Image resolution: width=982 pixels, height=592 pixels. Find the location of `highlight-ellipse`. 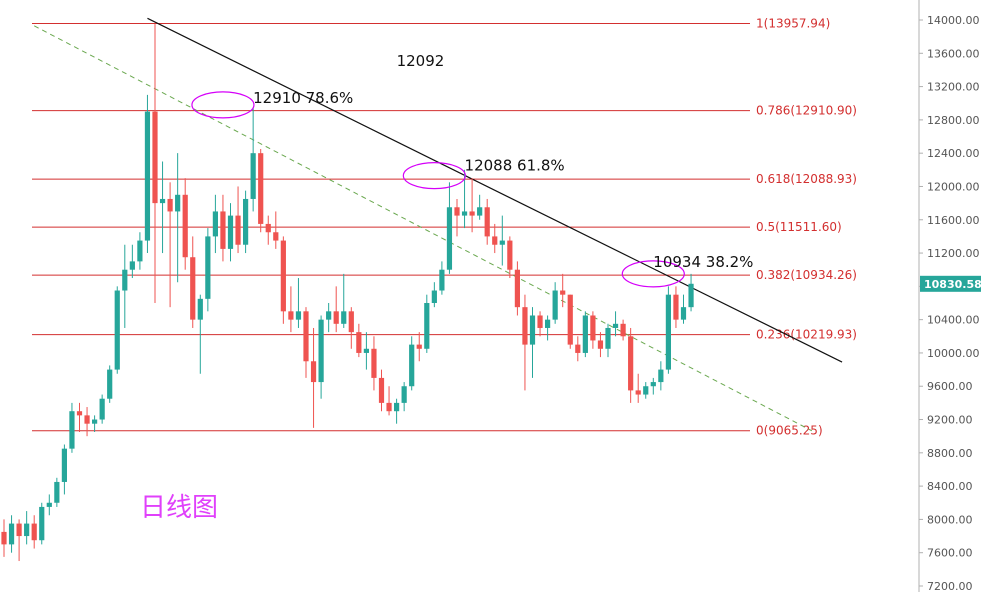

highlight-ellipse is located at coordinates (223, 105).